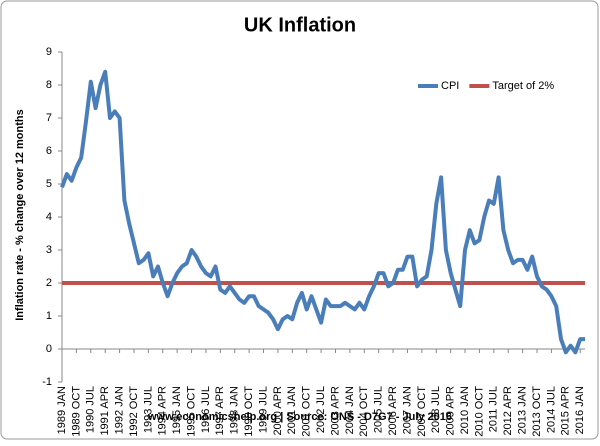  I want to click on y-tick-label: -1, so click(47, 382).